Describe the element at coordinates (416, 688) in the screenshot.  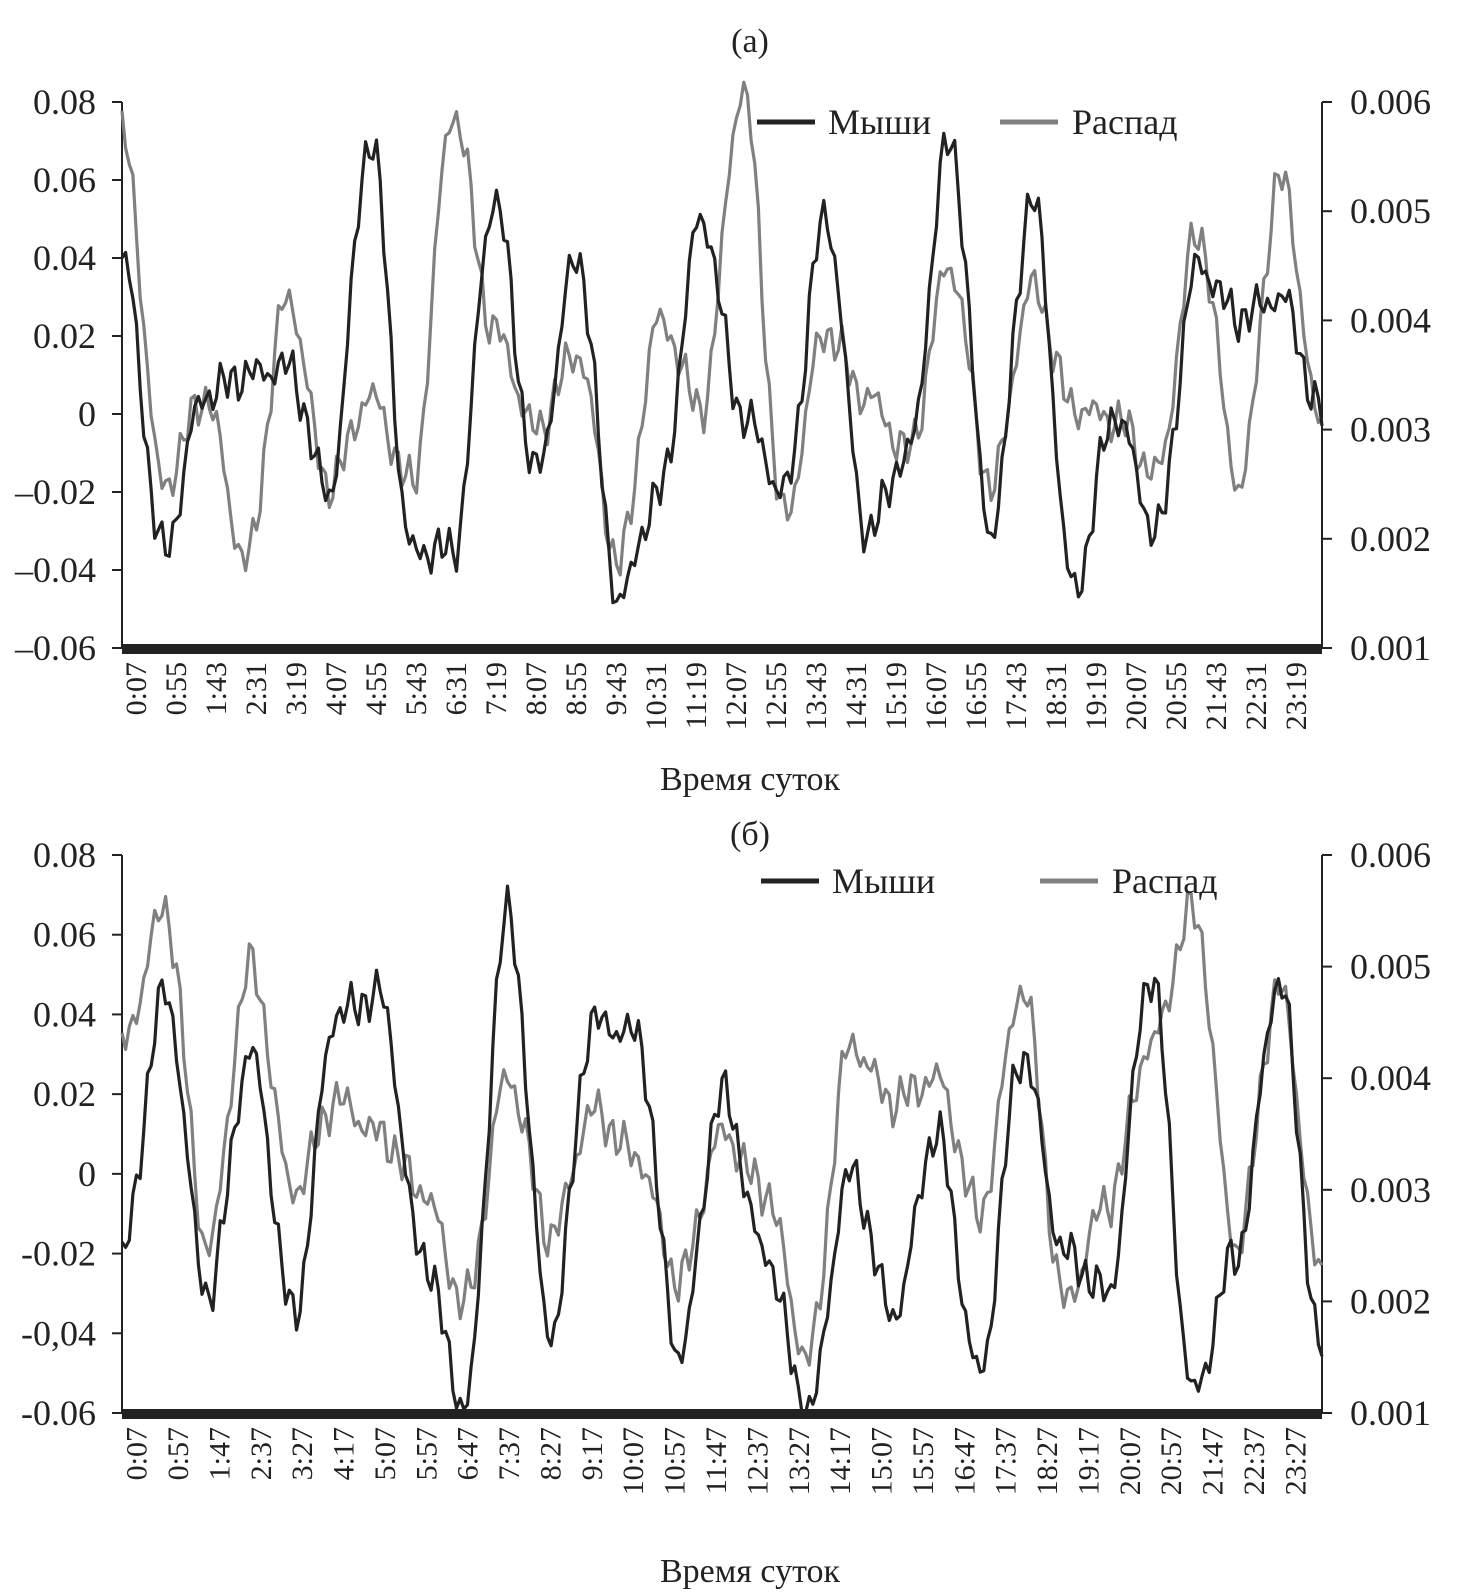
I see `x-tick-label: 5:43` at that location.